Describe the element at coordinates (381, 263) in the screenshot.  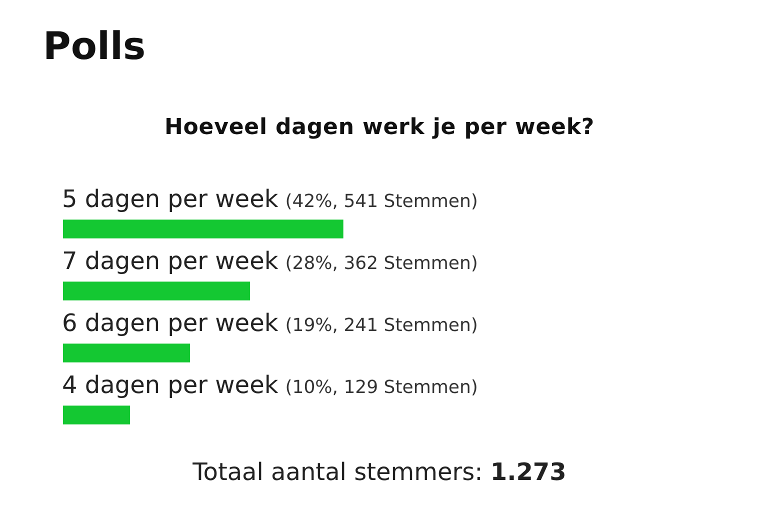
I see `data-label: (28%, 362 Stemmen)` at that location.